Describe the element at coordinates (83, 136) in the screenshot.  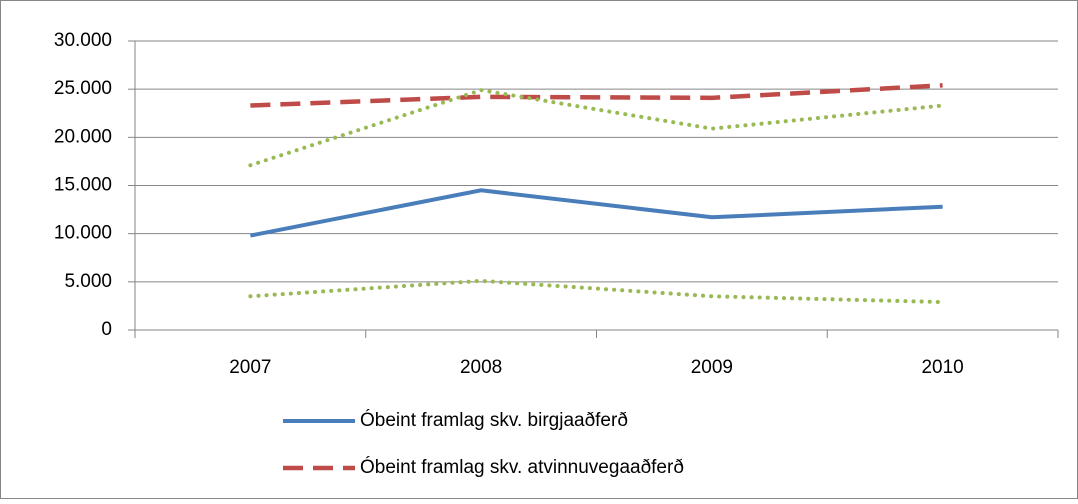
I see `y-tick-label: 20.000` at that location.